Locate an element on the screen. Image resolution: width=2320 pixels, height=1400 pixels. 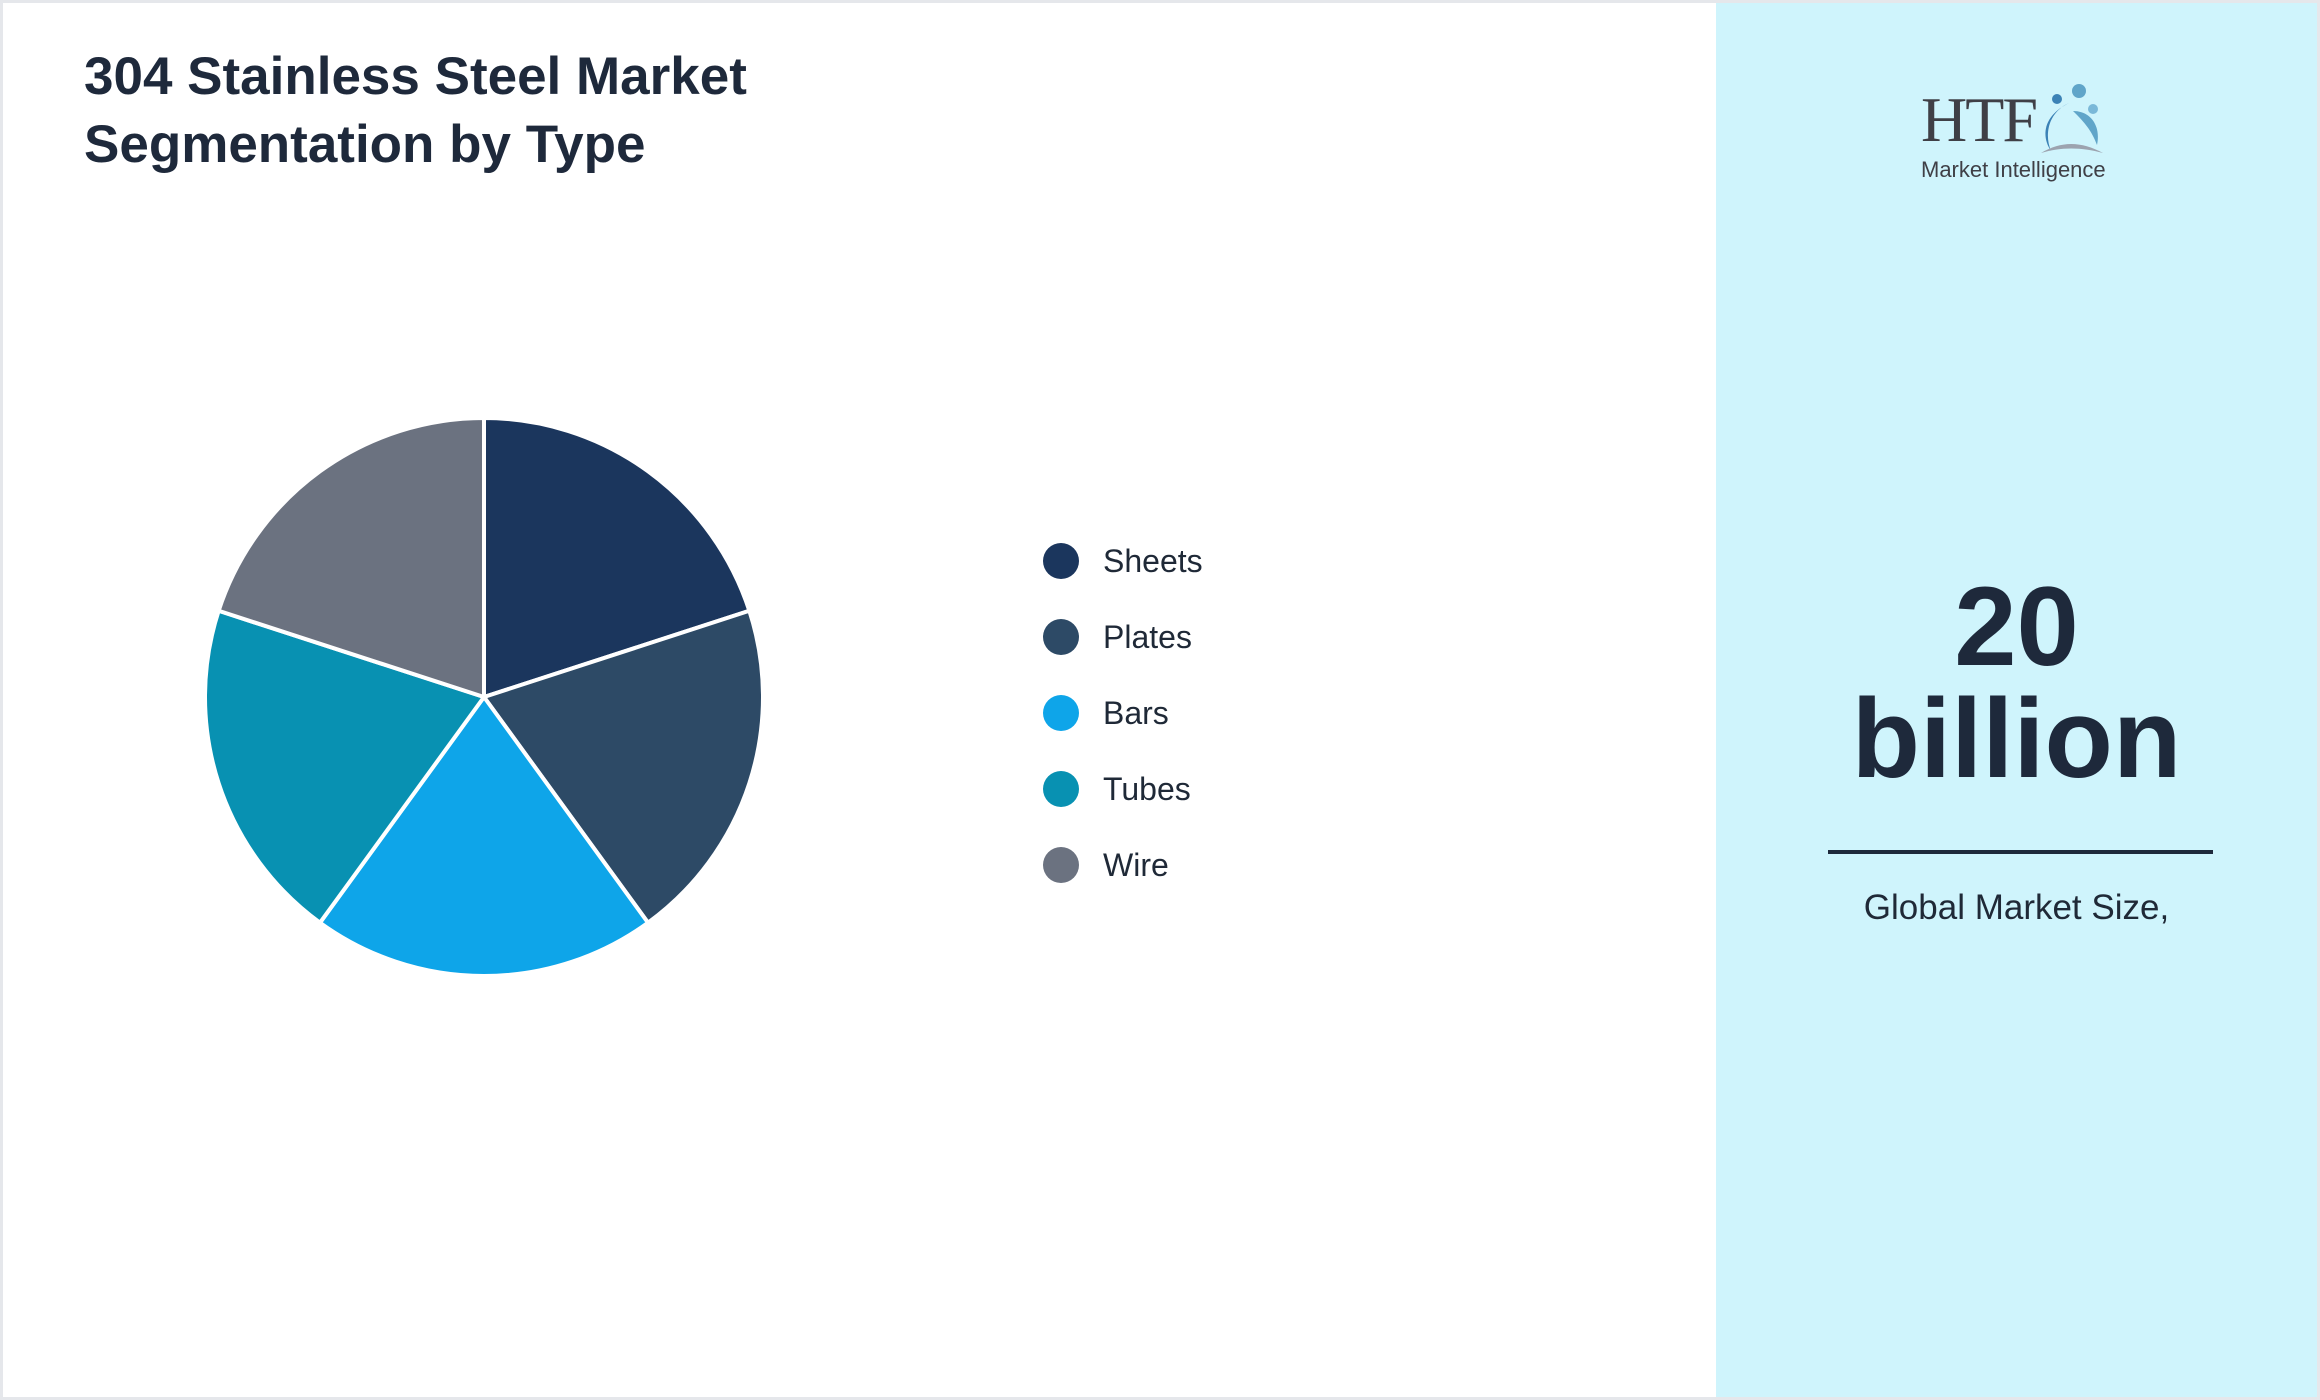
pie-slice-bars is located at coordinates (484, 836).